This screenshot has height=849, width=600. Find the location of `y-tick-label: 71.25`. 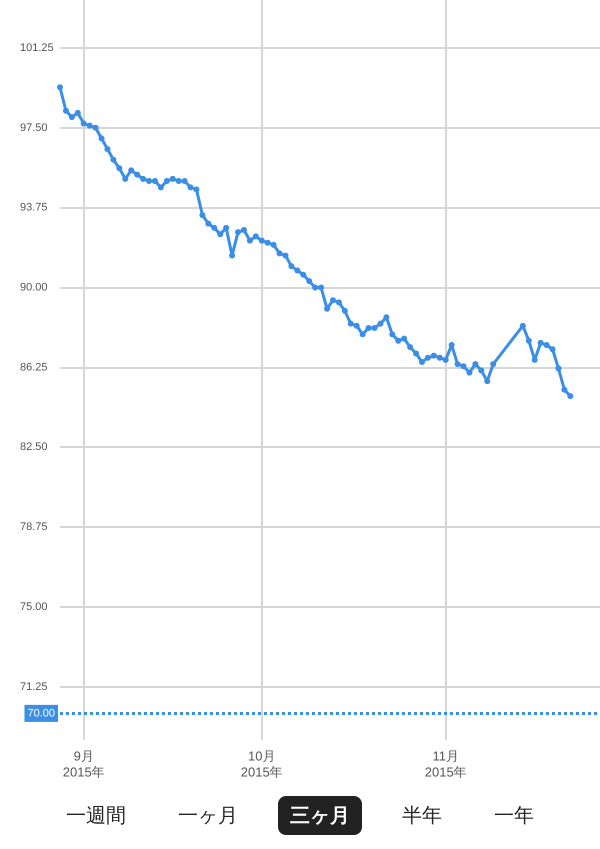

y-tick-label: 71.25 is located at coordinates (34, 686).